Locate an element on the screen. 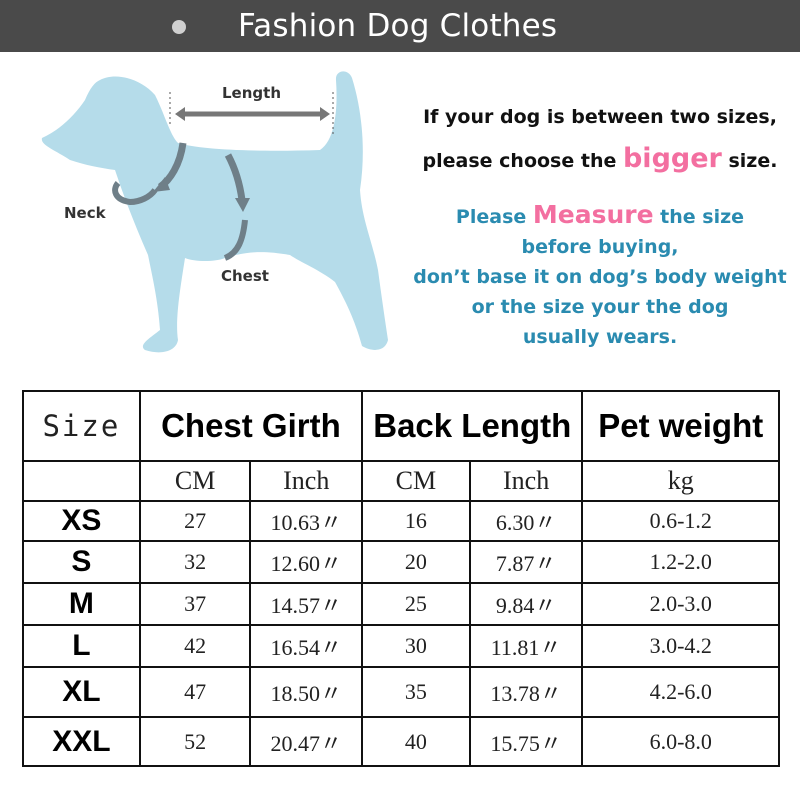 The height and width of the screenshot is (800, 800). cell-chest-cm: 37 is located at coordinates (195, 604).